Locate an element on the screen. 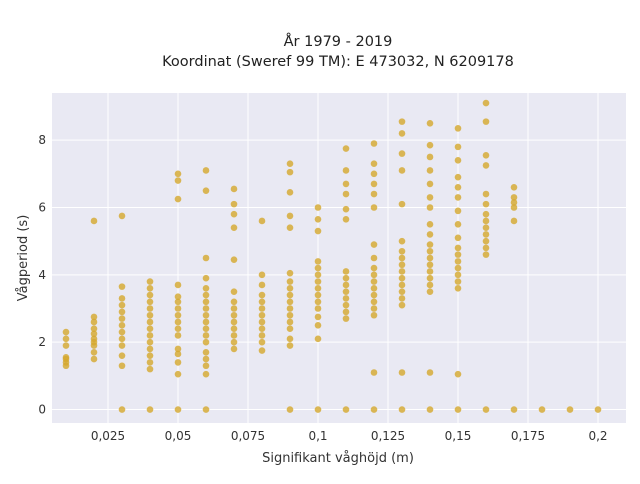 This screenshot has height=484, width=640. x-tick-labels: 0,025 0,05 0,075 0,1 0,125 0,15 0,175 0,2 is located at coordinates (349, 436).